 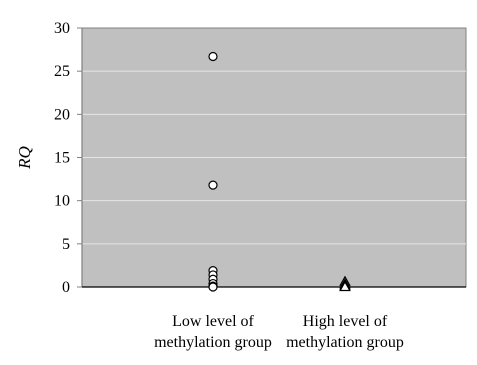 I want to click on y-tick-label: 15, so click(x=62, y=158).